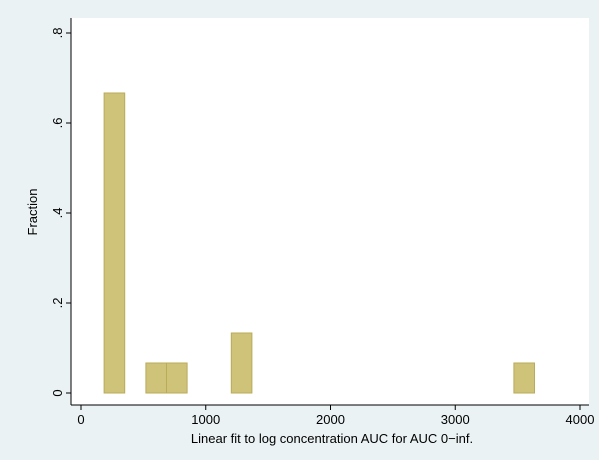 The height and width of the screenshot is (460, 599). Describe the element at coordinates (330, 419) in the screenshot. I see `x-tick-label-2: 2000` at that location.